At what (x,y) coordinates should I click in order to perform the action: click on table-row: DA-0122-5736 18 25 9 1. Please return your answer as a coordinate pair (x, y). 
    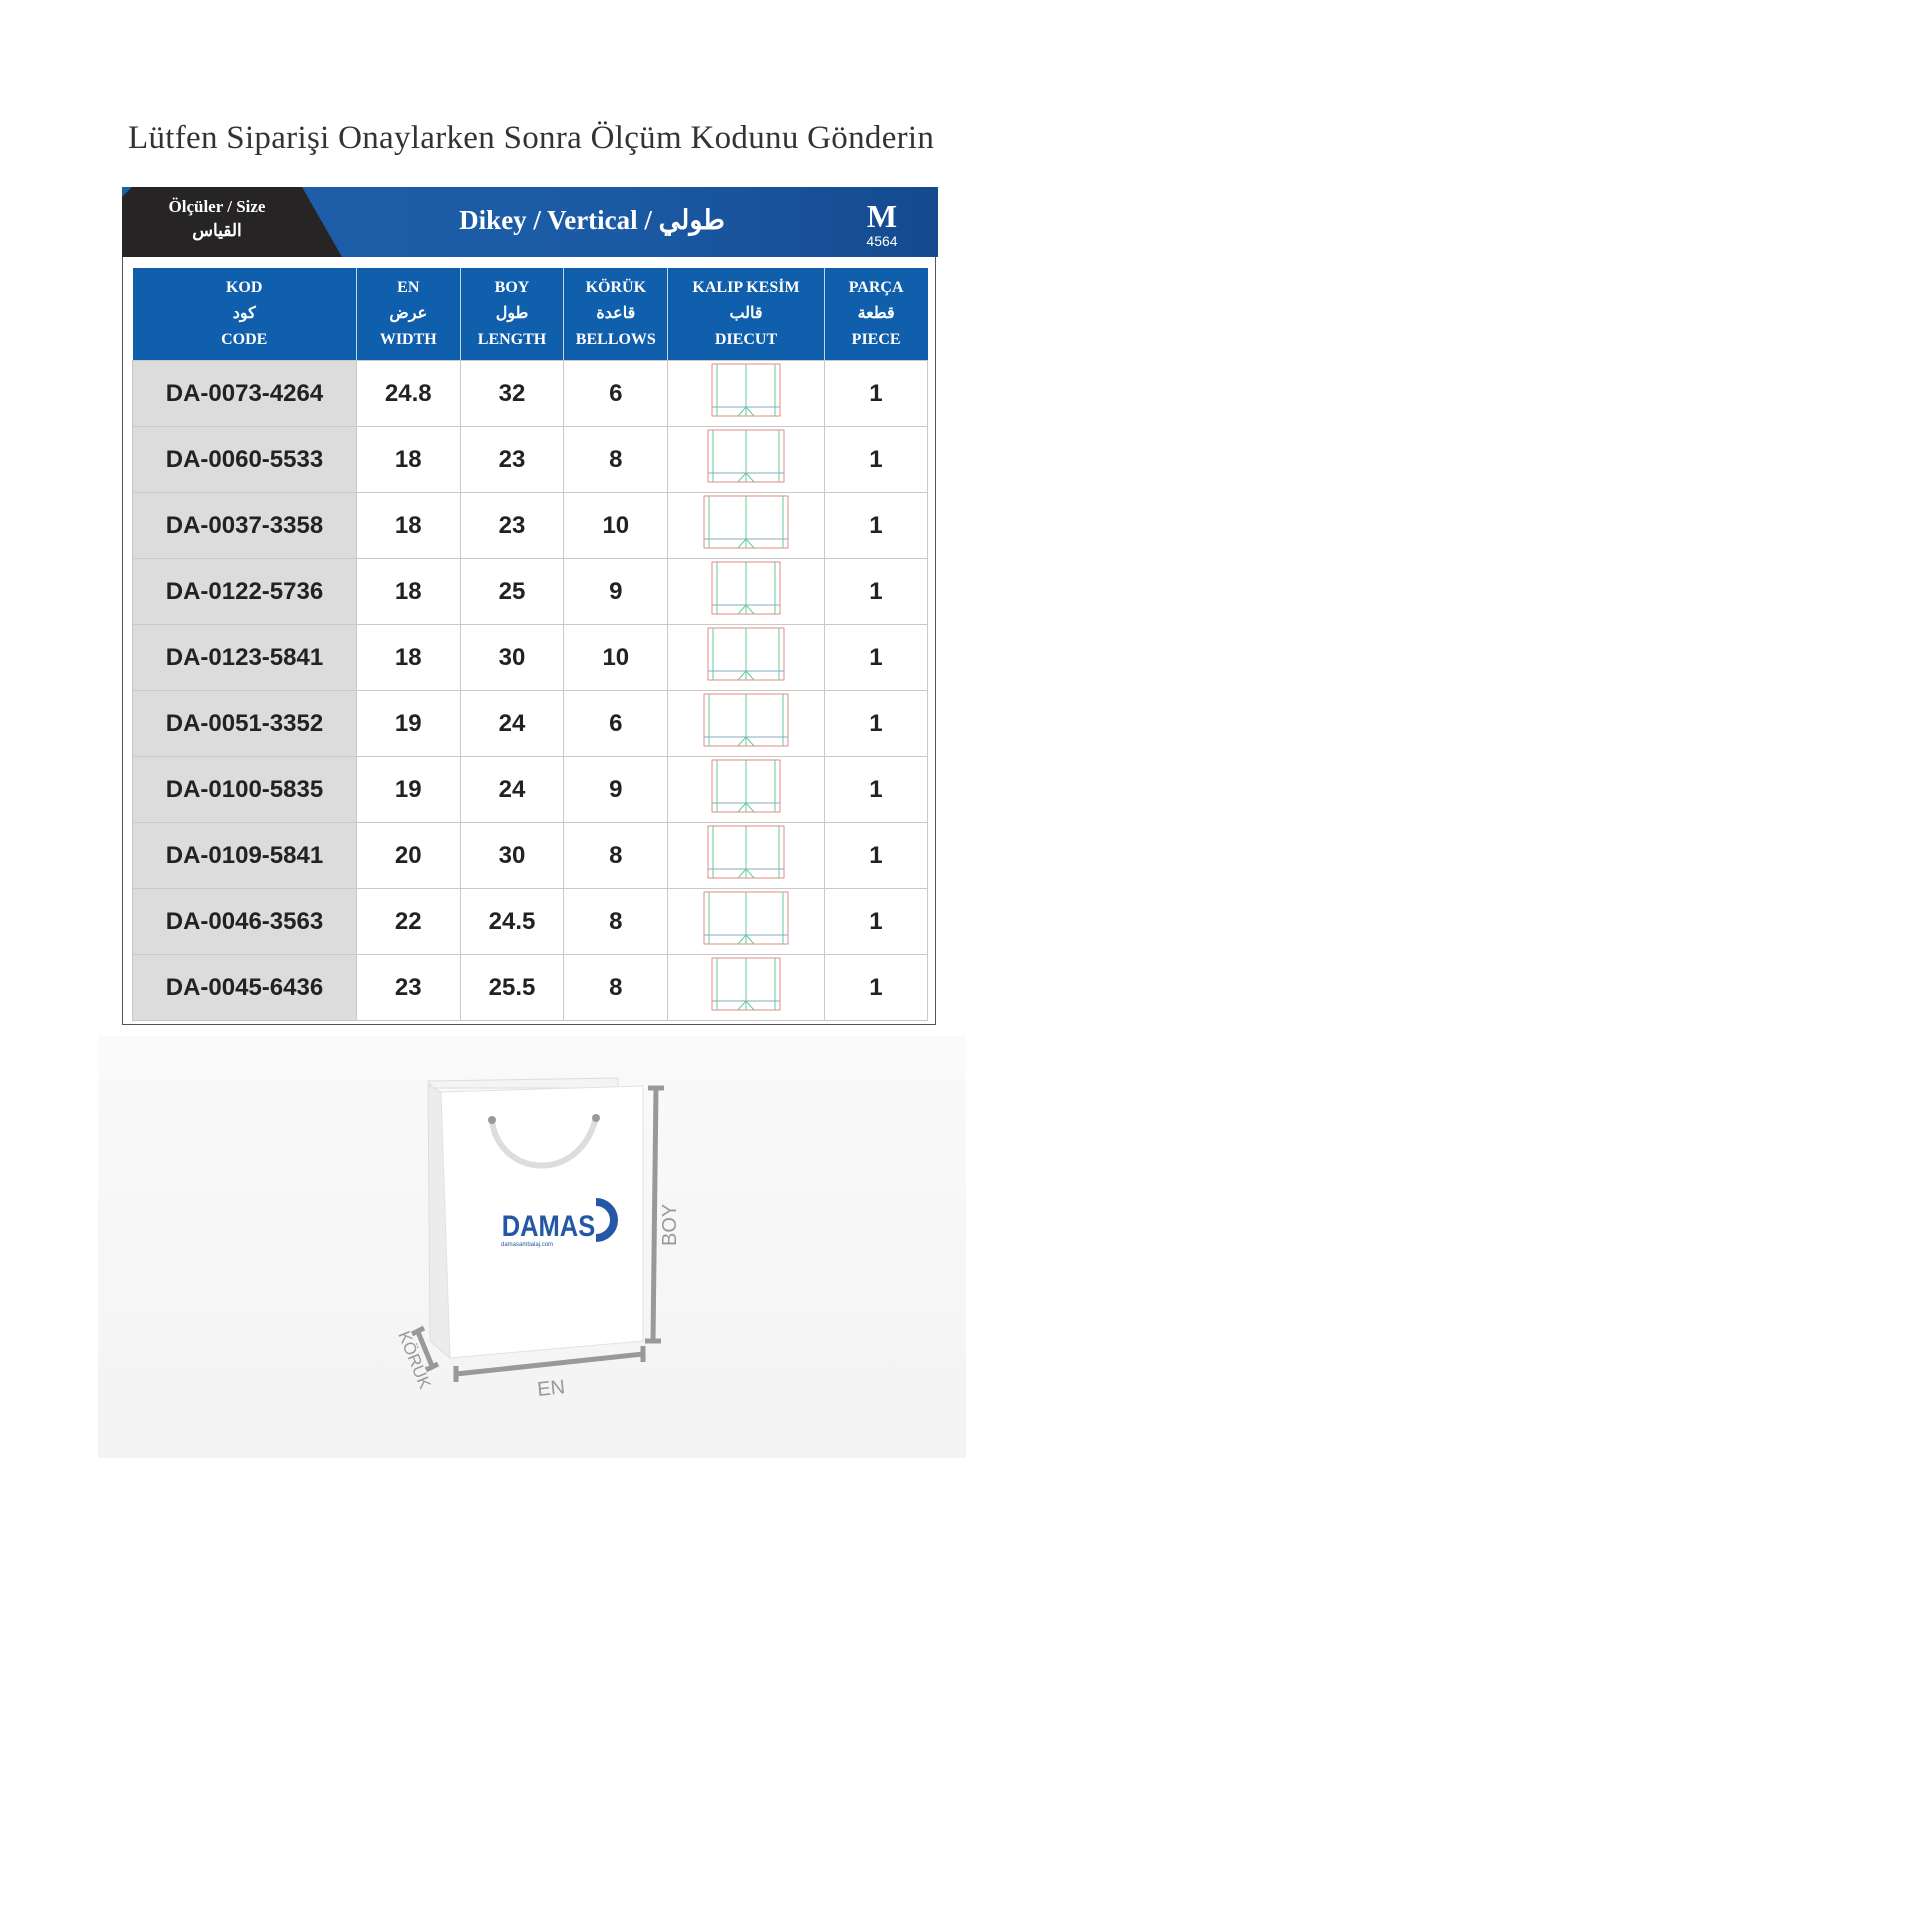
    Looking at the image, I should click on (530, 591).